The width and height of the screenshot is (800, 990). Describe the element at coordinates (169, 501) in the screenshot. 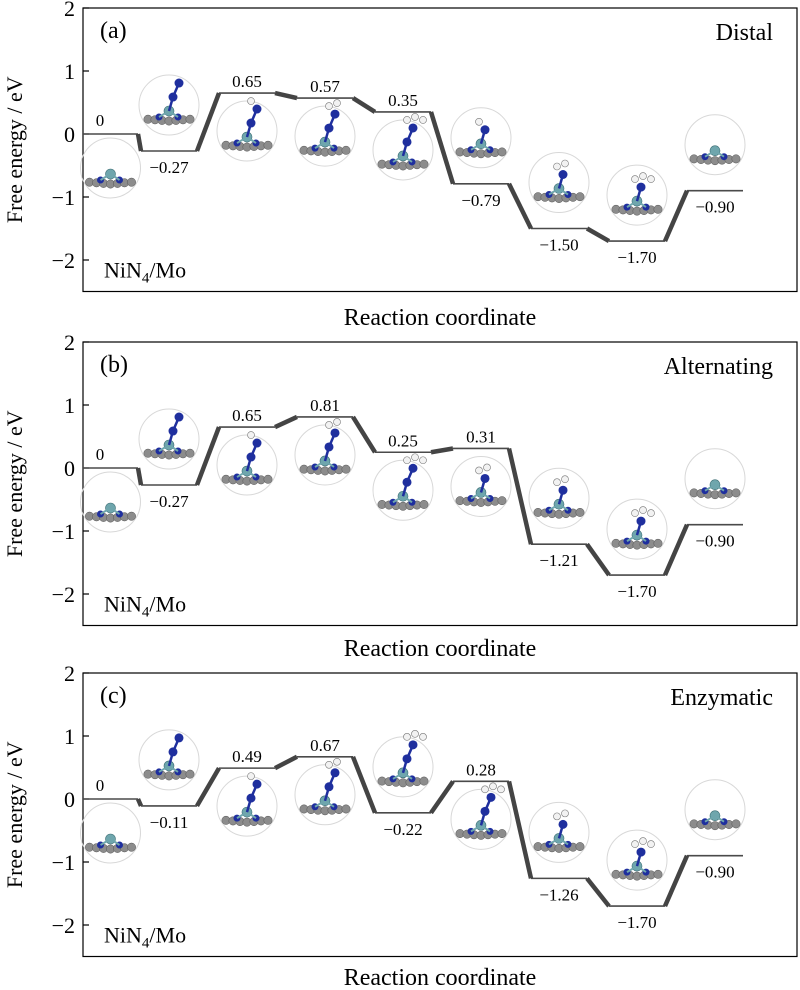

I see `energy-level-label: −0.27` at that location.